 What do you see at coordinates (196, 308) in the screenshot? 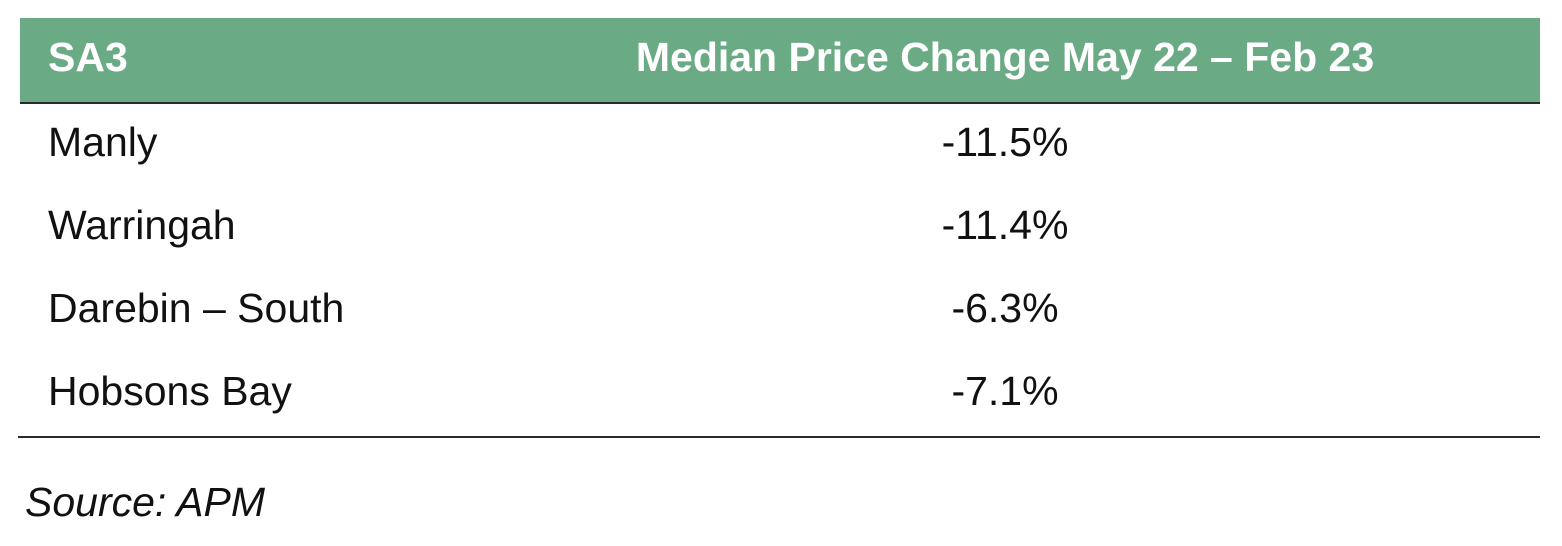
I see `table-cell: Darebin – South` at bounding box center [196, 308].